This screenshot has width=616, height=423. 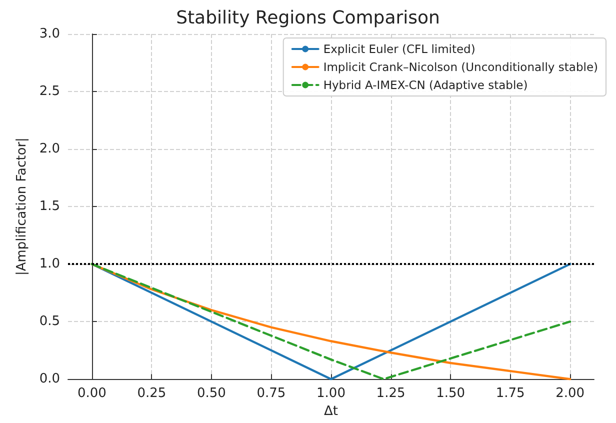 I want to click on legend-label: Hybrid A-IMEX-CN (Adaptive stable), so click(x=425, y=85).